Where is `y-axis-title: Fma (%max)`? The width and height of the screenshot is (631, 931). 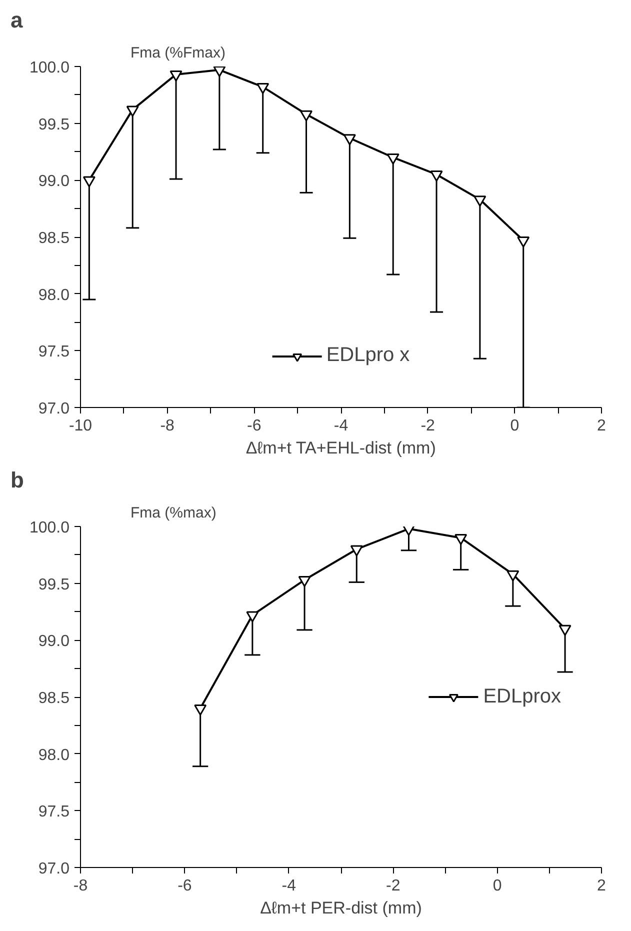 y-axis-title: Fma (%max) is located at coordinates (173, 513).